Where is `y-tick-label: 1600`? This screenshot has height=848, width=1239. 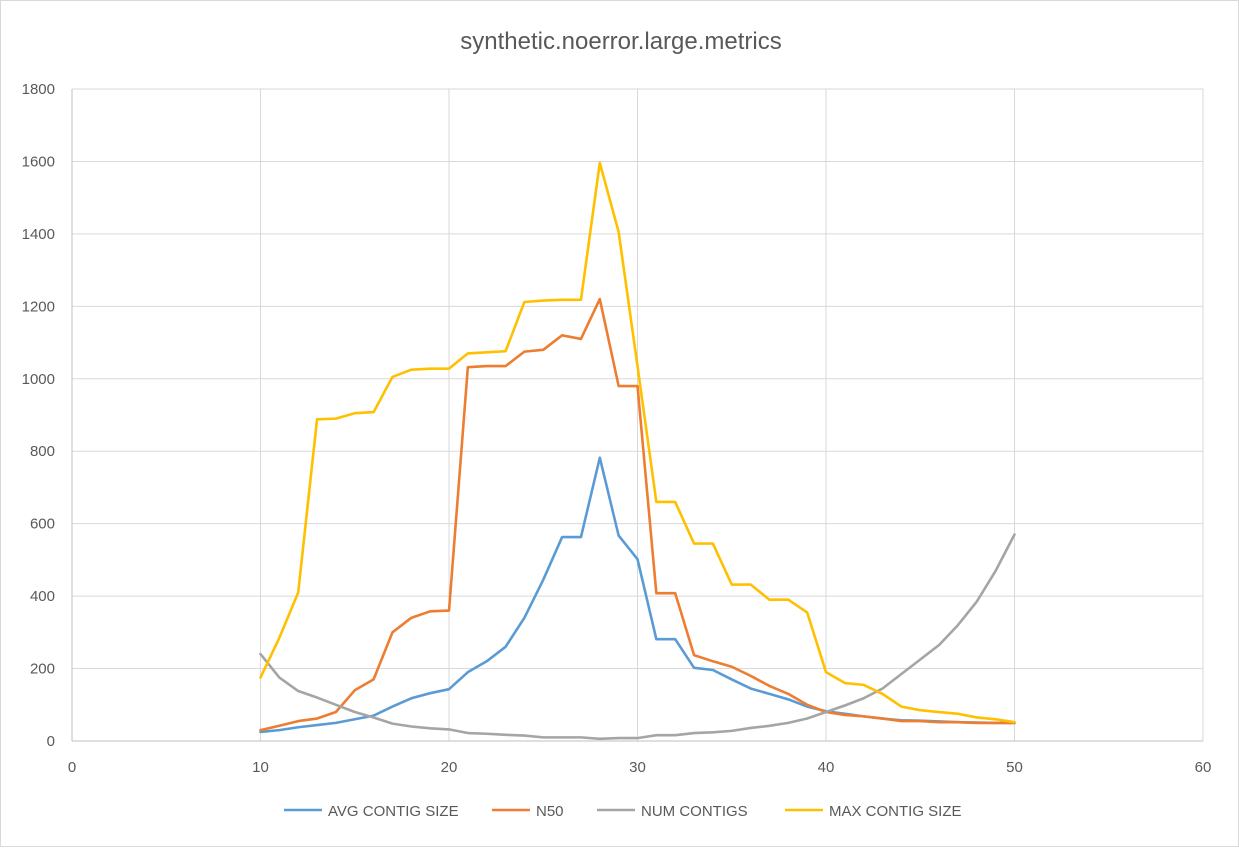
y-tick-label: 1600 is located at coordinates (38, 161).